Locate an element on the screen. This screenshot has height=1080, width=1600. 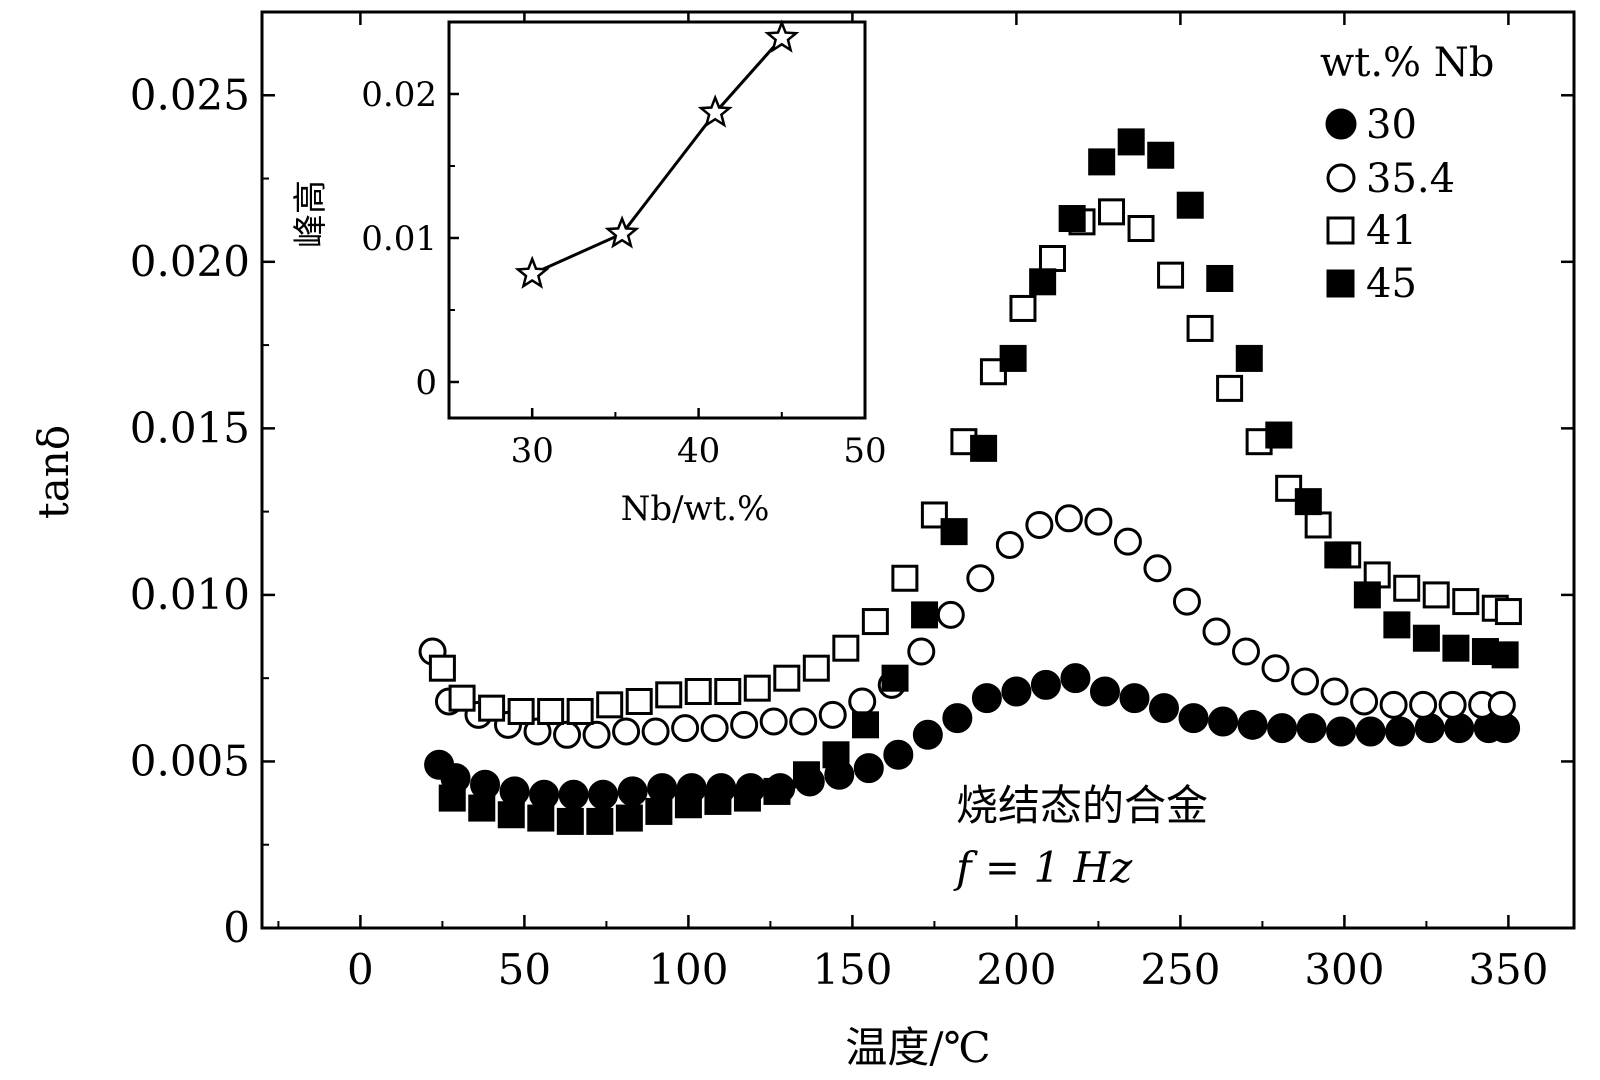
annotation-frequency: f = 1 Hz is located at coordinates (1043, 867).